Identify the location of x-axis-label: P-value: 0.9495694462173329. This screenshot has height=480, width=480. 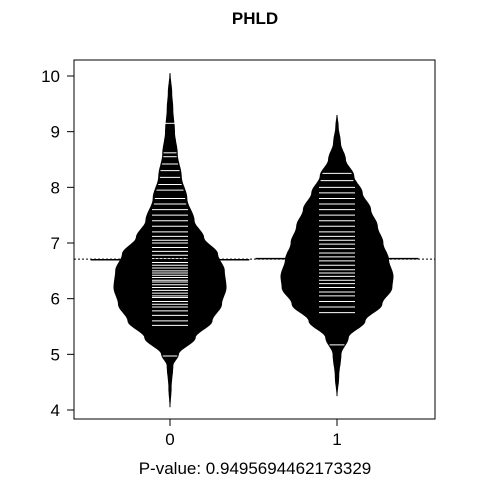
(255, 468).